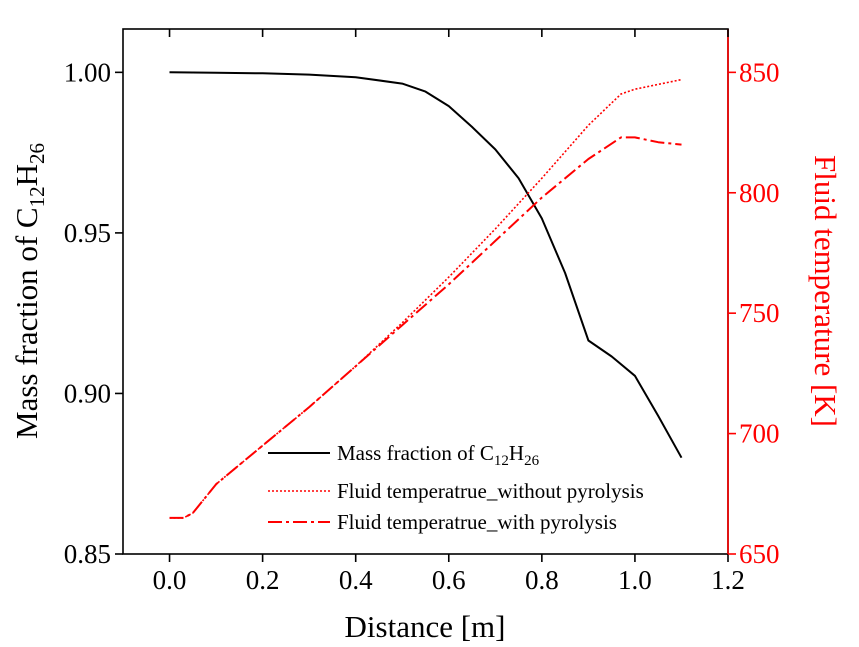 Image resolution: width=859 pixels, height=647 pixels. I want to click on y-left-axis-title-sub2: 26, so click(37, 153).